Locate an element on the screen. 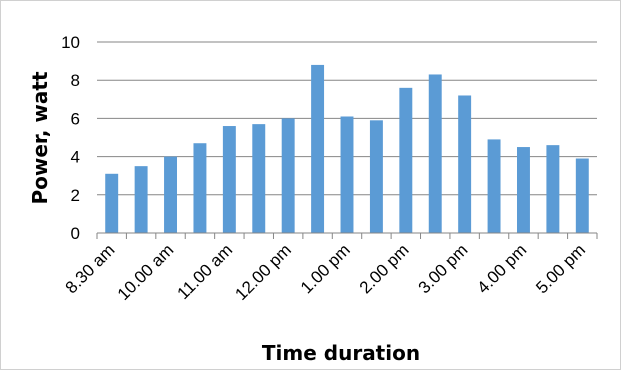 The image size is (621, 370). axes is located at coordinates (347, 235).